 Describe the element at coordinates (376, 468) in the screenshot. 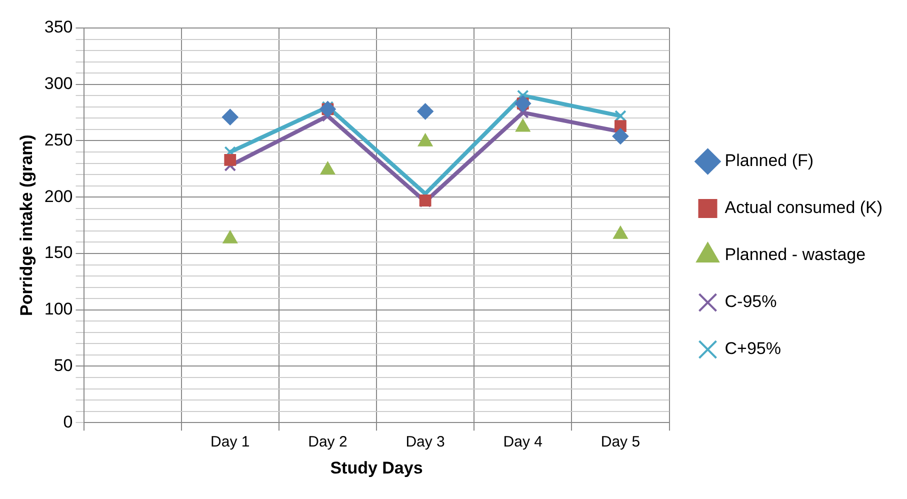

I see `x-axis-title: Study Days` at that location.